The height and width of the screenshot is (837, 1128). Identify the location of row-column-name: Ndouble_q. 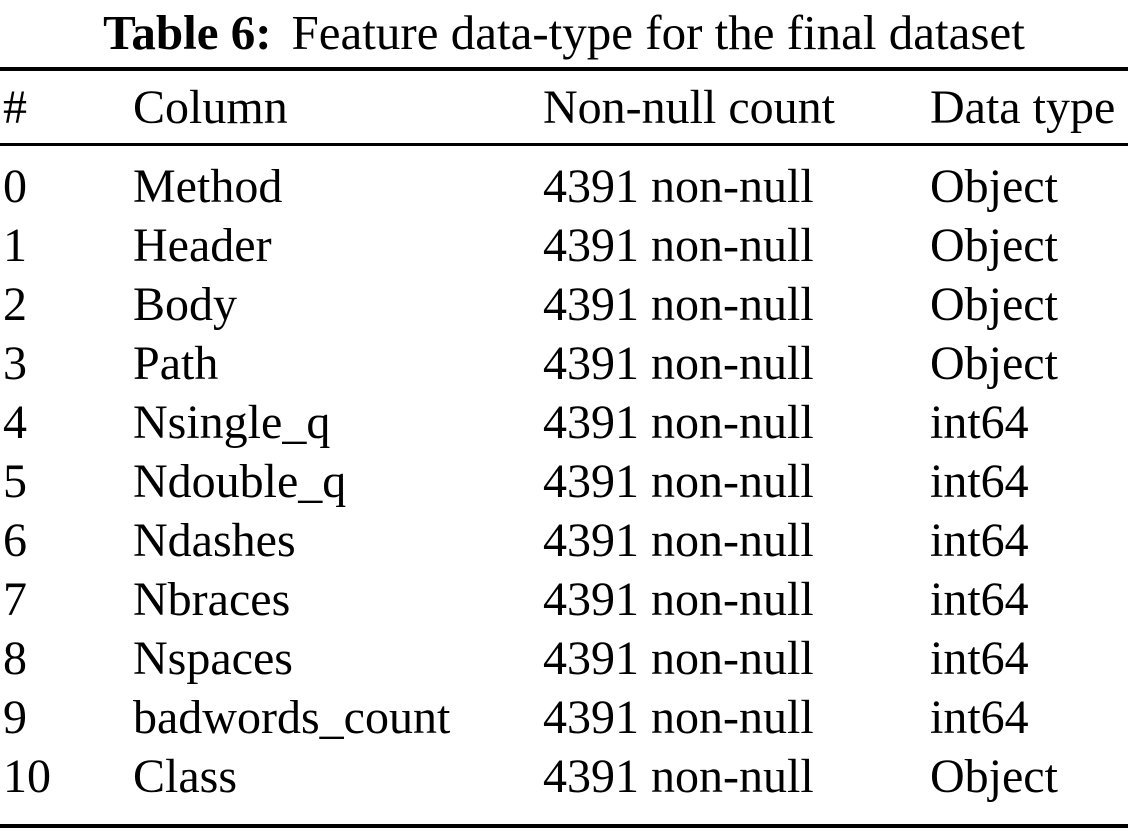
(240, 481).